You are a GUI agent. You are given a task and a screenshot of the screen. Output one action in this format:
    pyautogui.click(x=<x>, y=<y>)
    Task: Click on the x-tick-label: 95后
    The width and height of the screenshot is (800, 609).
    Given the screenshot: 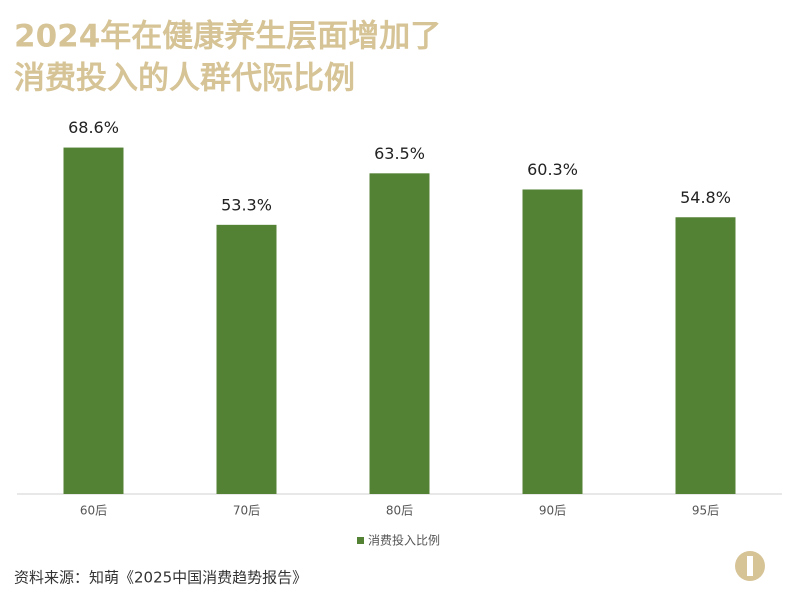 What is the action you would take?
    pyautogui.click(x=705, y=511)
    